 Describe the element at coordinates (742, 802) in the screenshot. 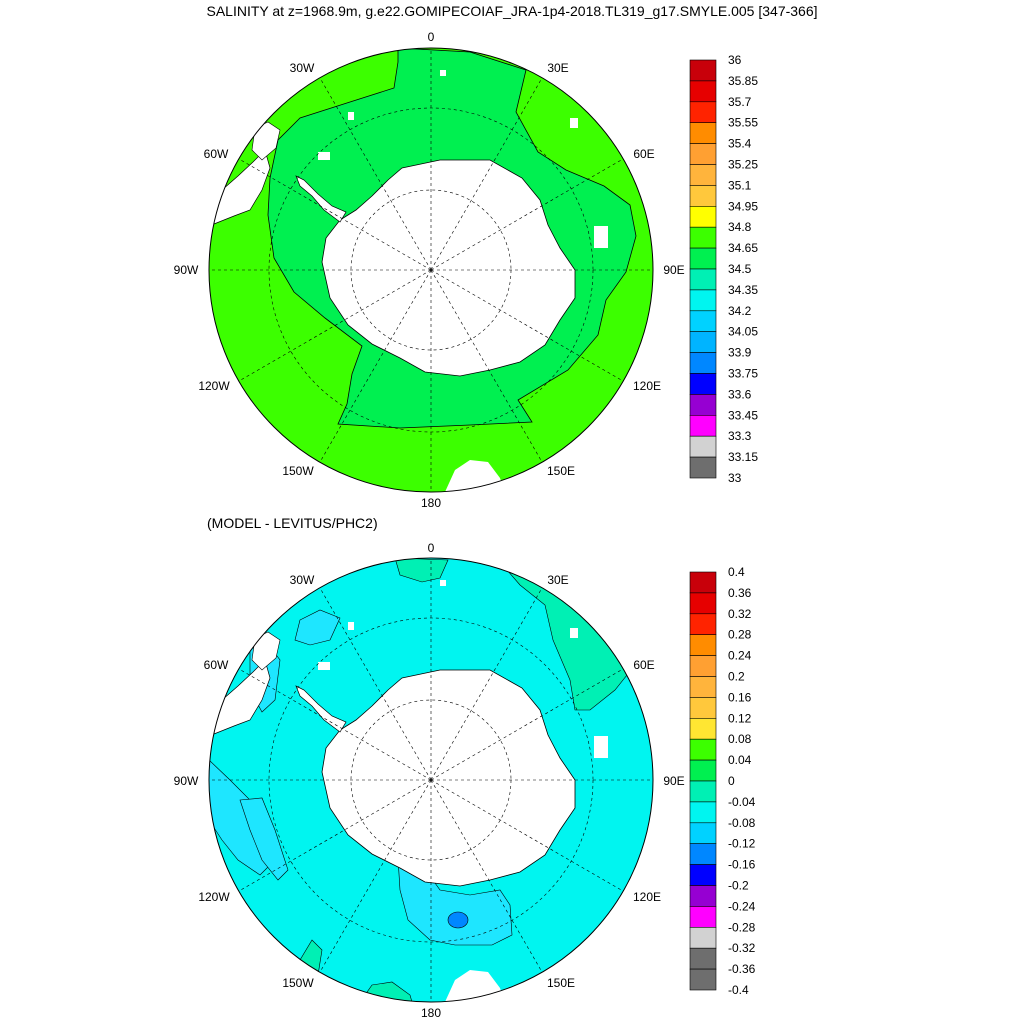

I see `difference-colorbar-label-11: -0.04` at that location.